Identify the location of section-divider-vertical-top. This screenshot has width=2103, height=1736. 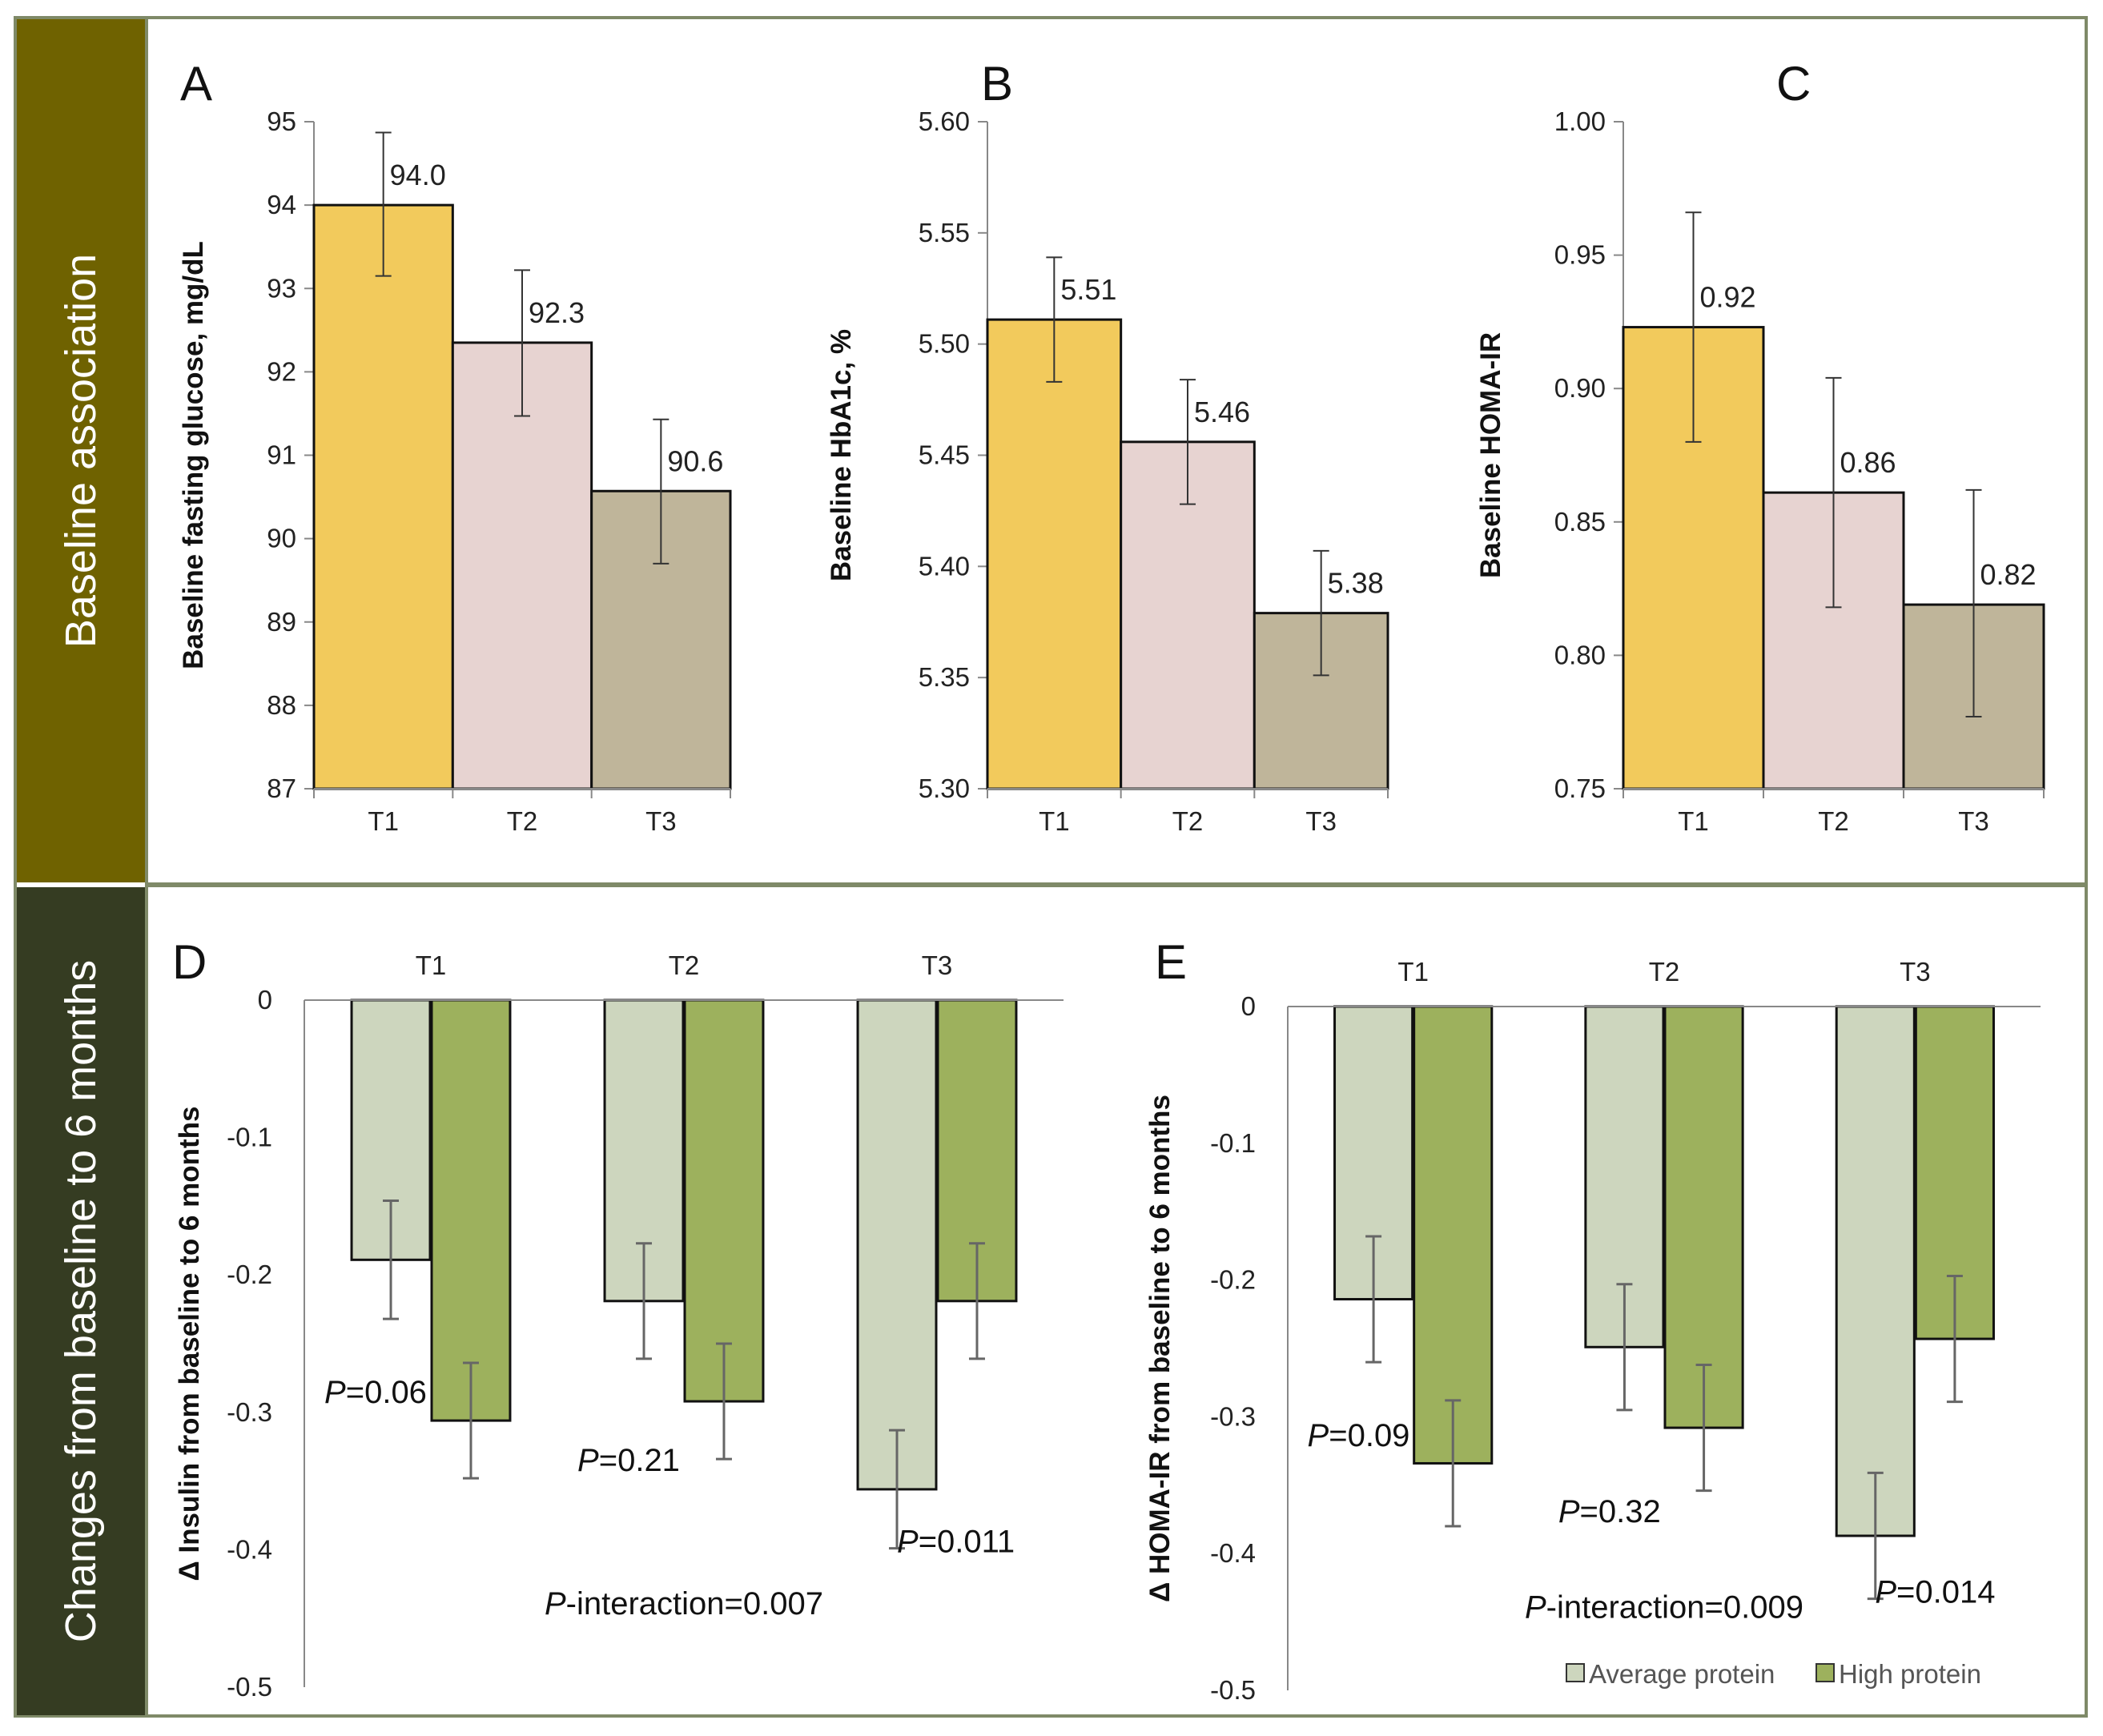
(146, 450).